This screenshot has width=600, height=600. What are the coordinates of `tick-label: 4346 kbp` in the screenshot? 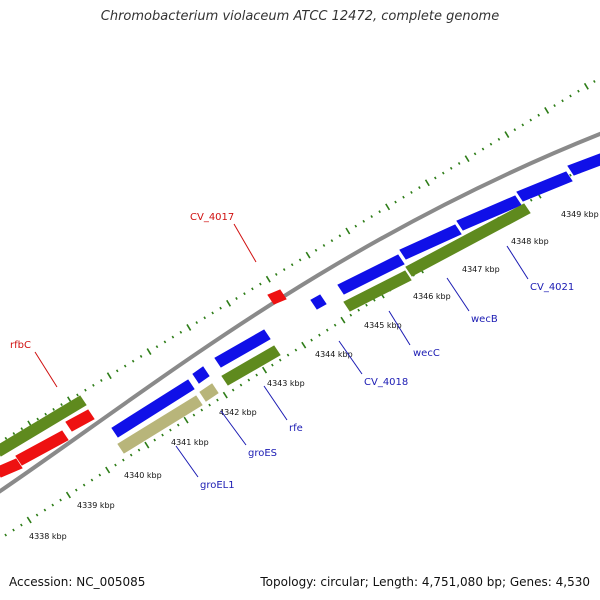 It's located at (432, 296).